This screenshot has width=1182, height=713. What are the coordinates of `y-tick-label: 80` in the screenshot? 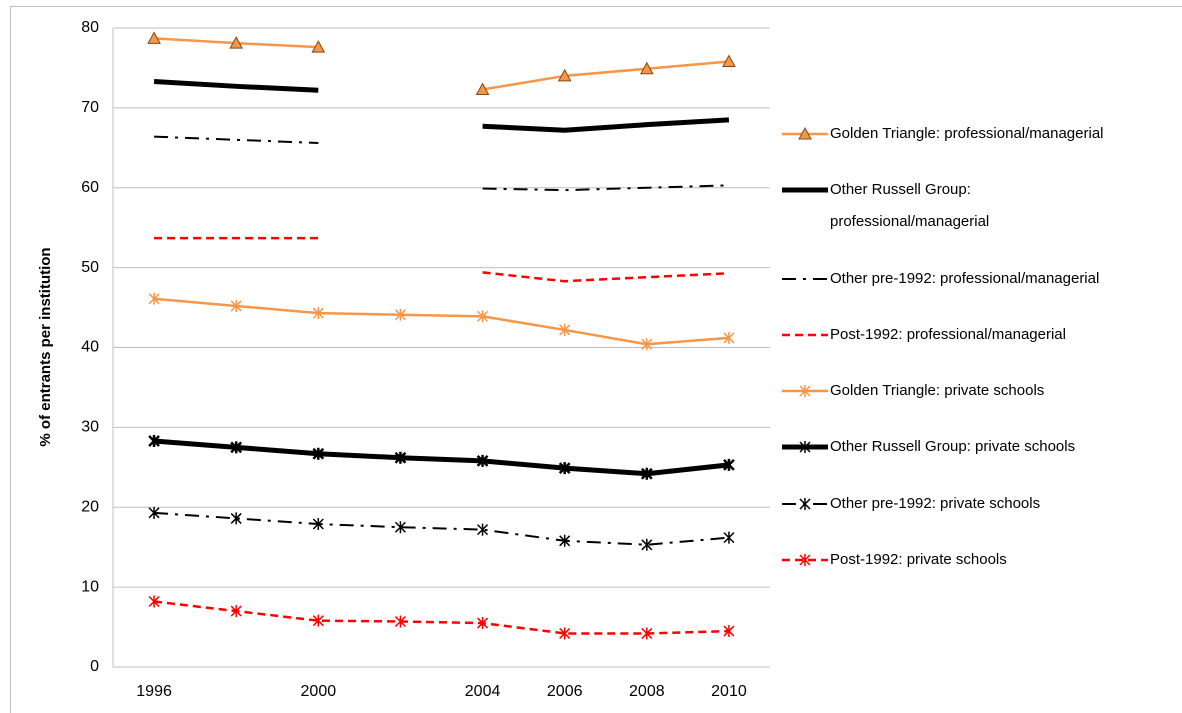 It's located at (90, 27).